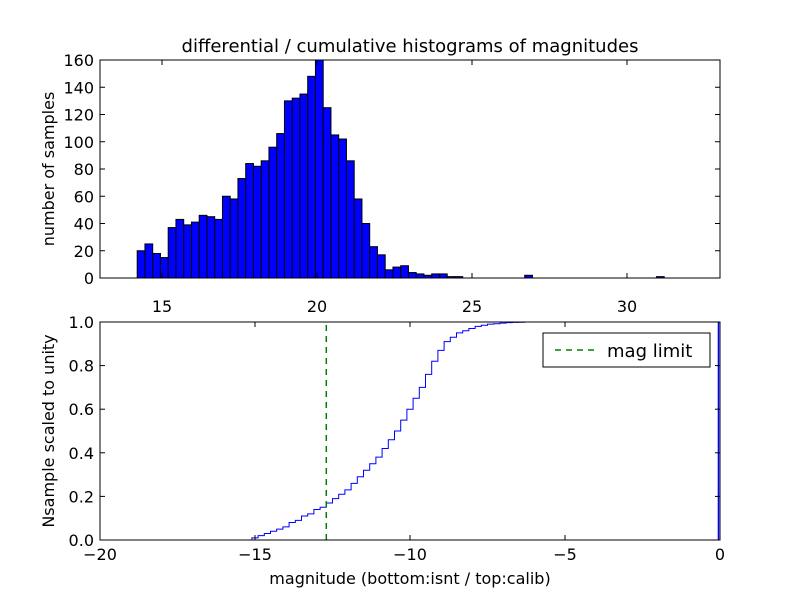  What do you see at coordinates (100, 554) in the screenshot?
I see `bottom-x-tick-label: −20` at bounding box center [100, 554].